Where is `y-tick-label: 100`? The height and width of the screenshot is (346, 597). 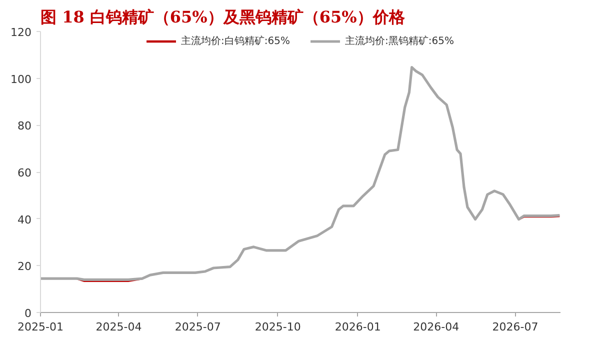 y-tick-label: 100 is located at coordinates (21, 79).